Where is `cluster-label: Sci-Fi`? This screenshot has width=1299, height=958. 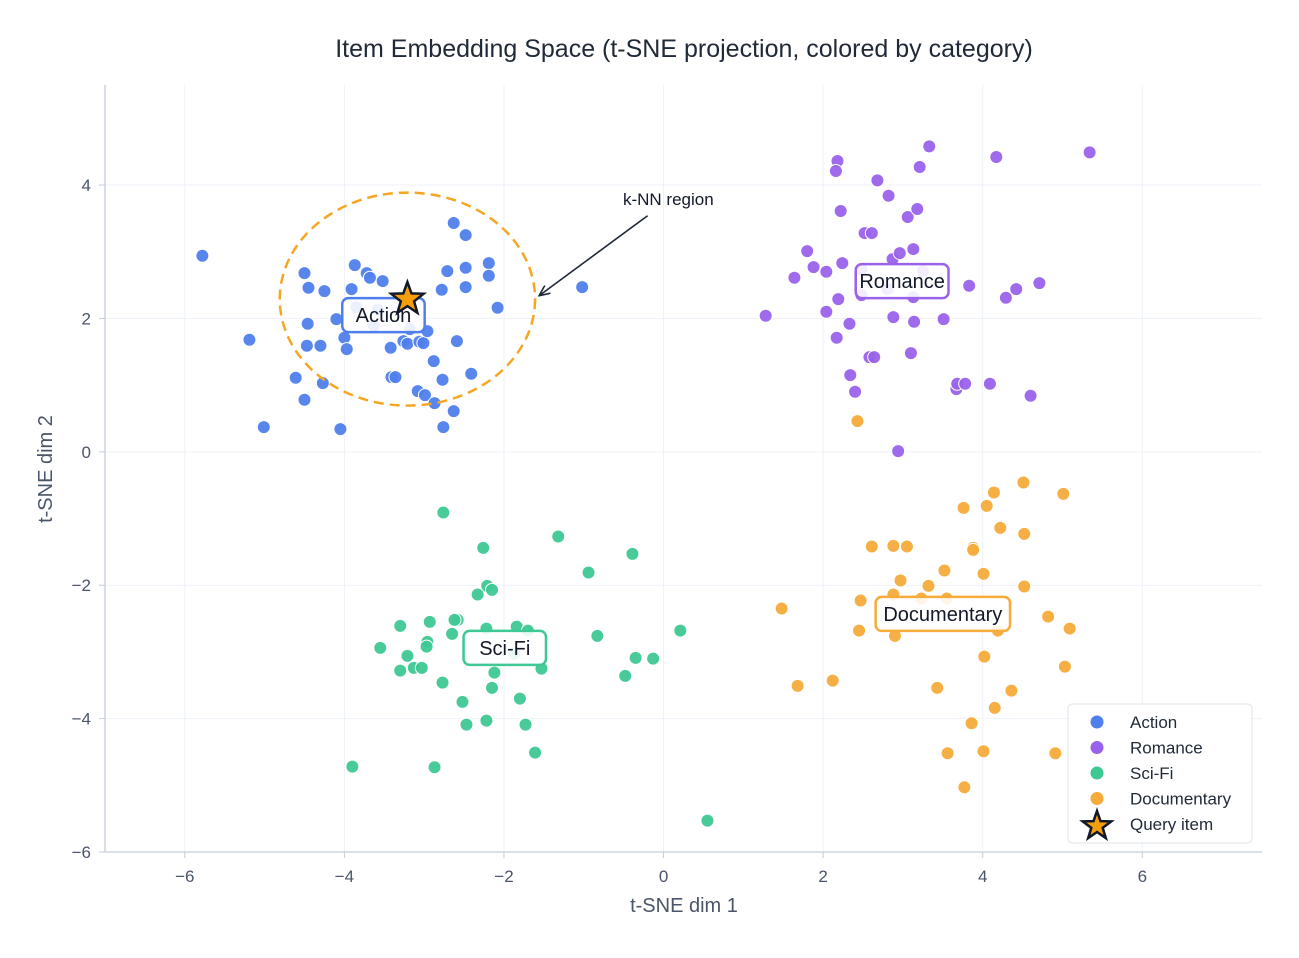
cluster-label: Sci-Fi is located at coordinates (504, 649).